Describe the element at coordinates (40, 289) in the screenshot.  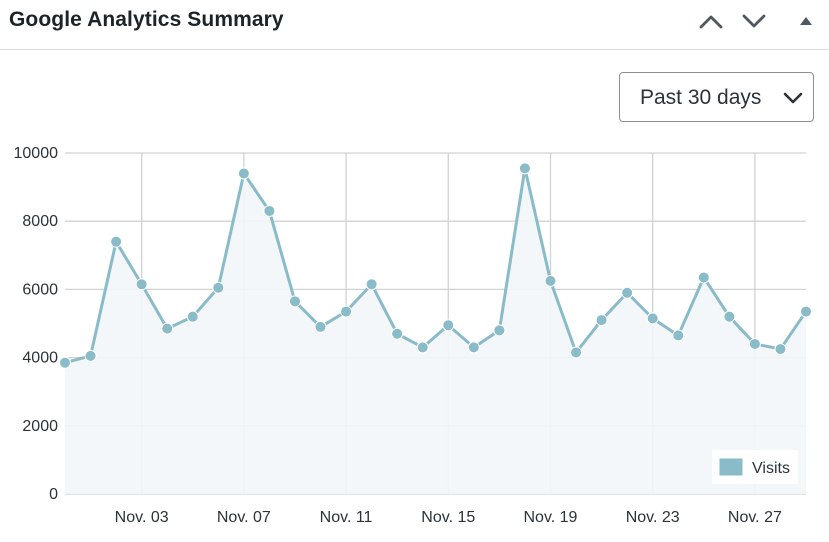
I see `y-tick-label: 6000` at that location.